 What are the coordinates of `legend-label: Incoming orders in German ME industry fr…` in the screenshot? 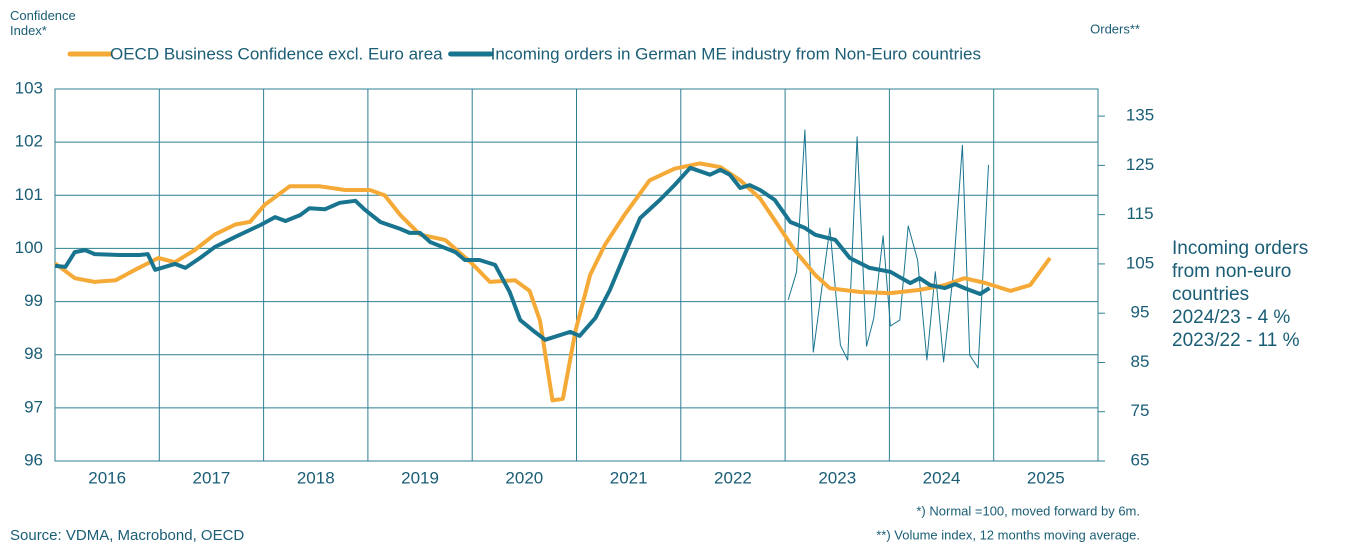 It's located at (736, 53).